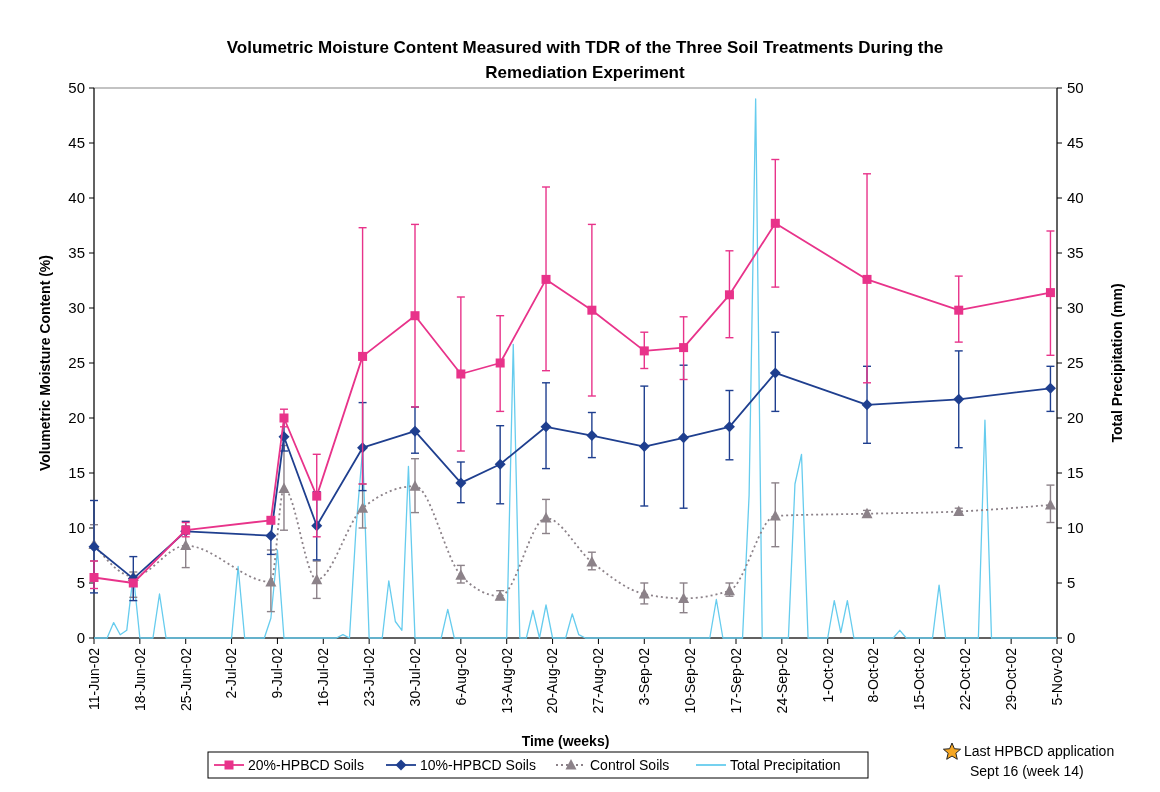 This screenshot has height=792, width=1160. What do you see at coordinates (76, 143) in the screenshot?
I see `y-tick-label: 45` at bounding box center [76, 143].